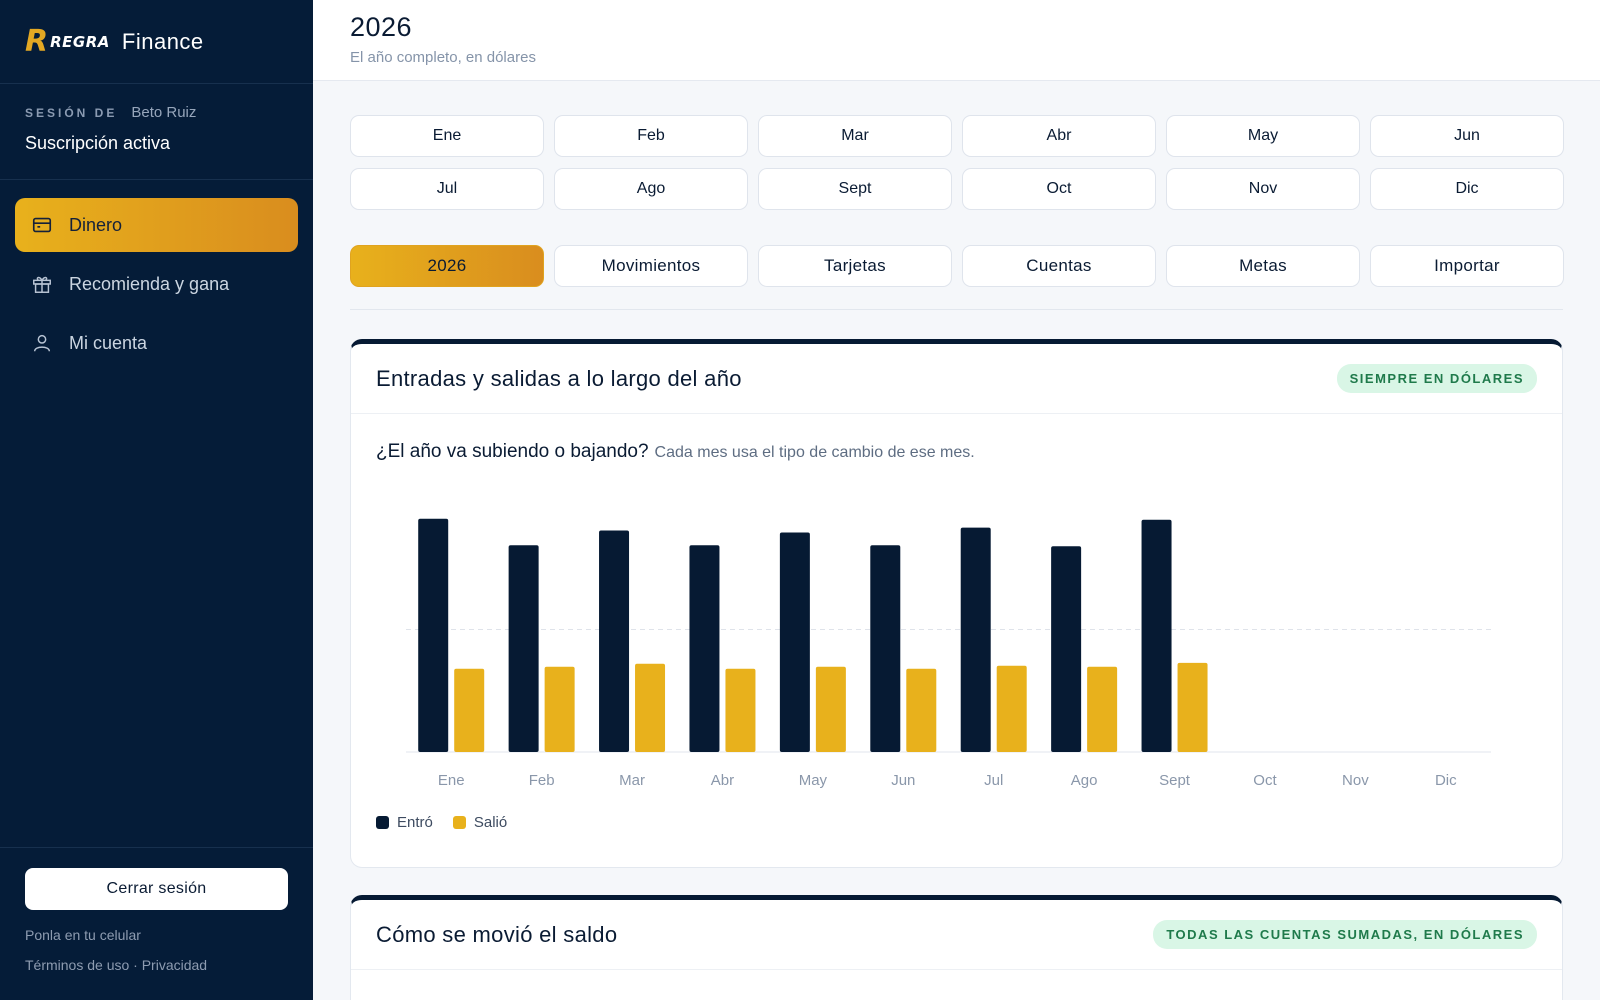  Describe the element at coordinates (1084, 780) in the screenshot. I see `x-tick-label: Ago` at that location.